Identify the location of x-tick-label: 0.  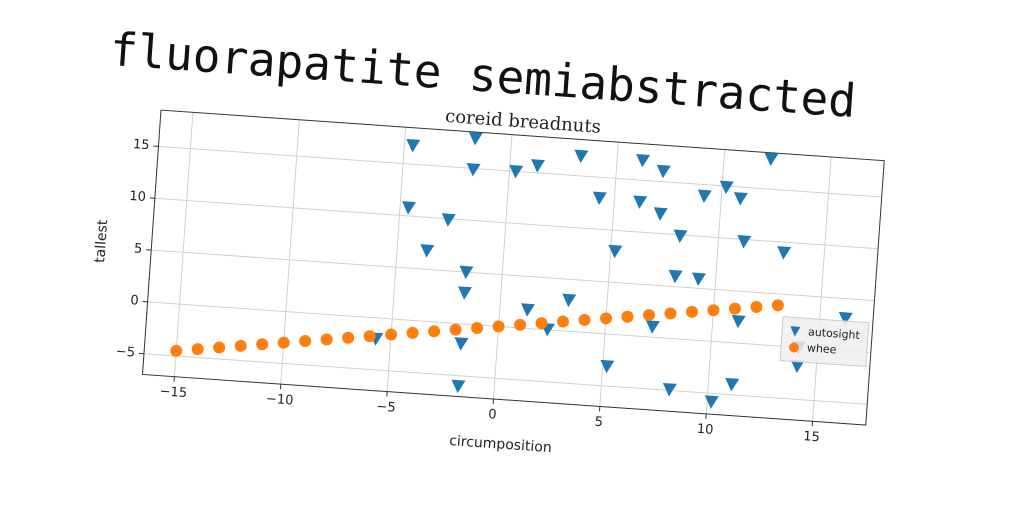
(492, 415).